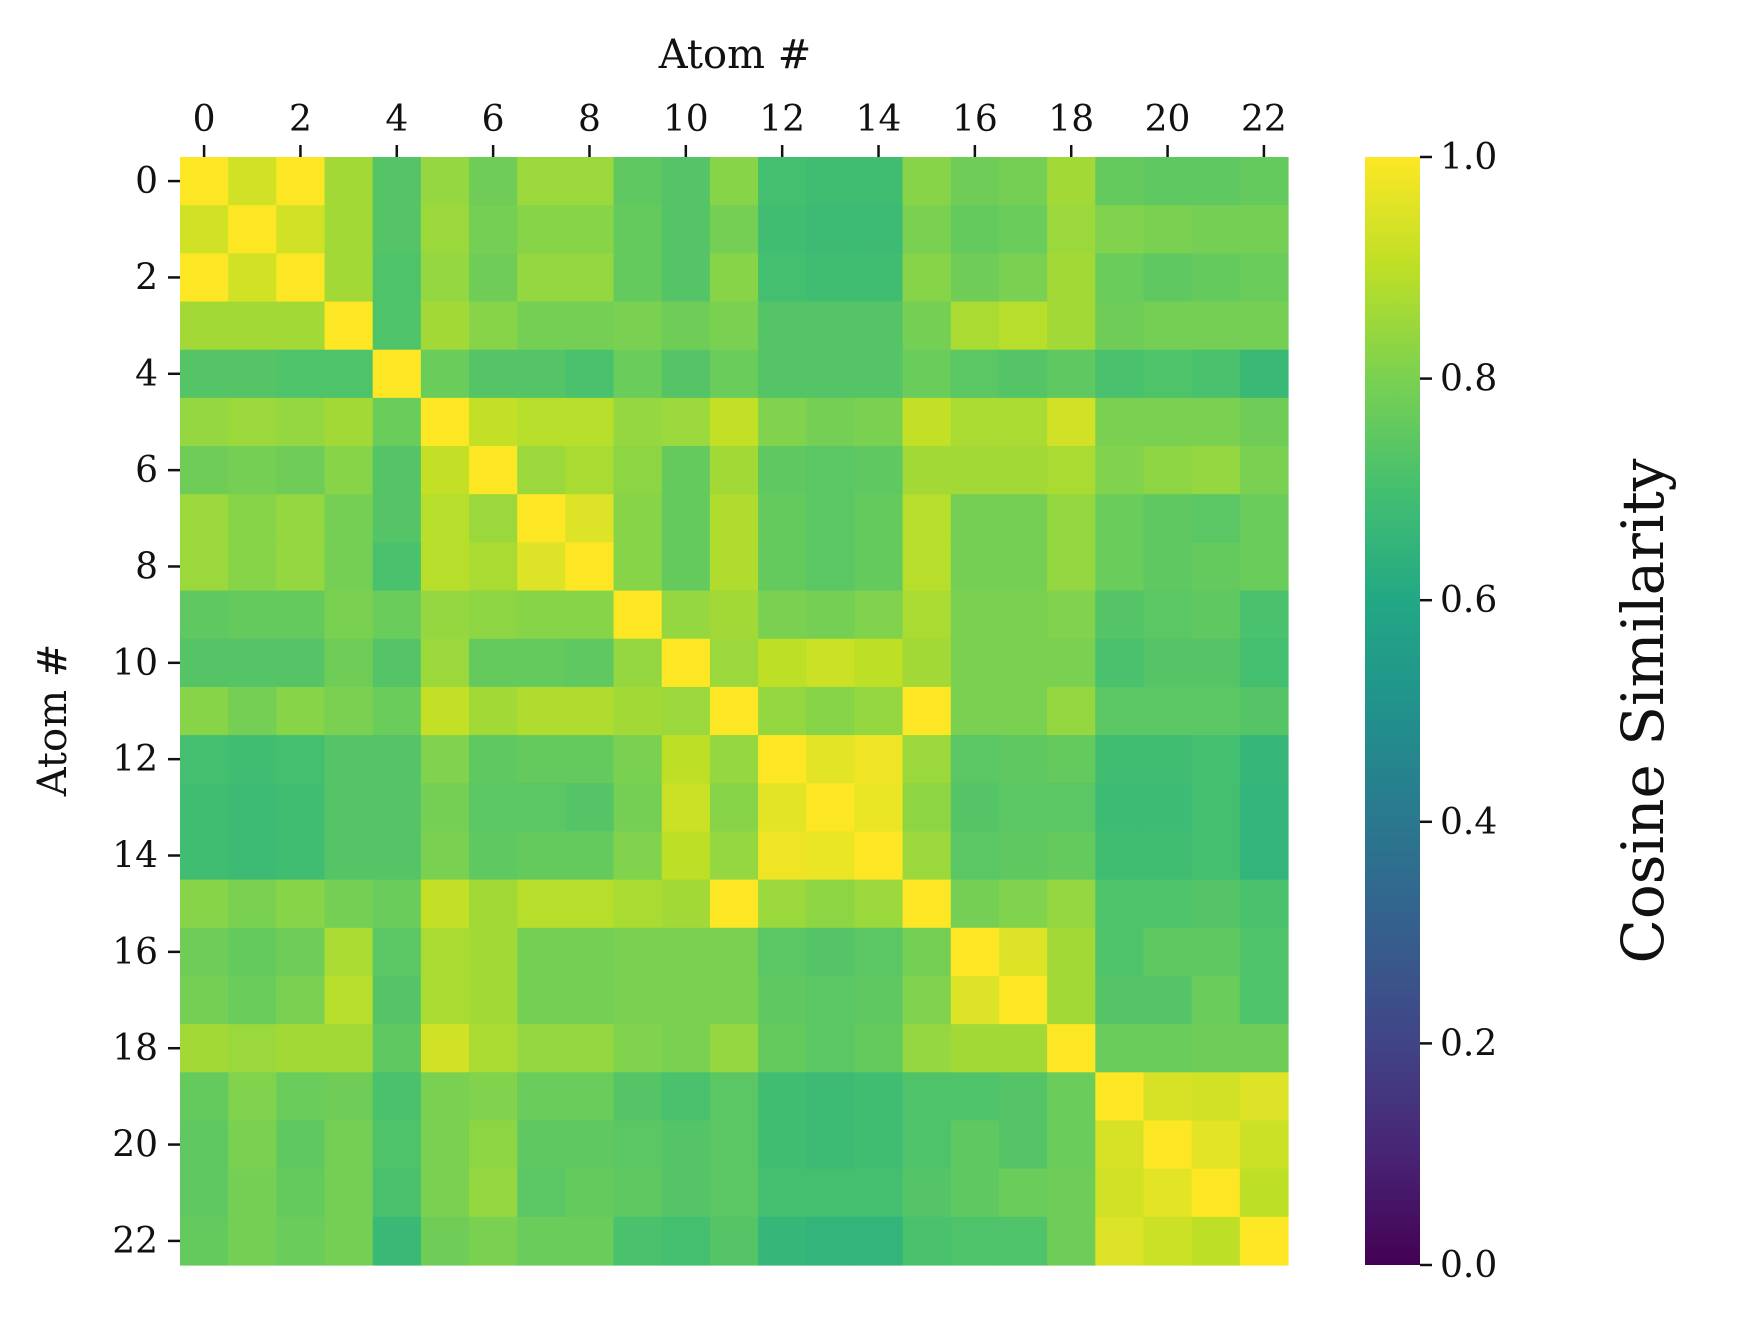 The height and width of the screenshot is (1320, 1742). I want to click on x-tick-label: 20, so click(1168, 119).